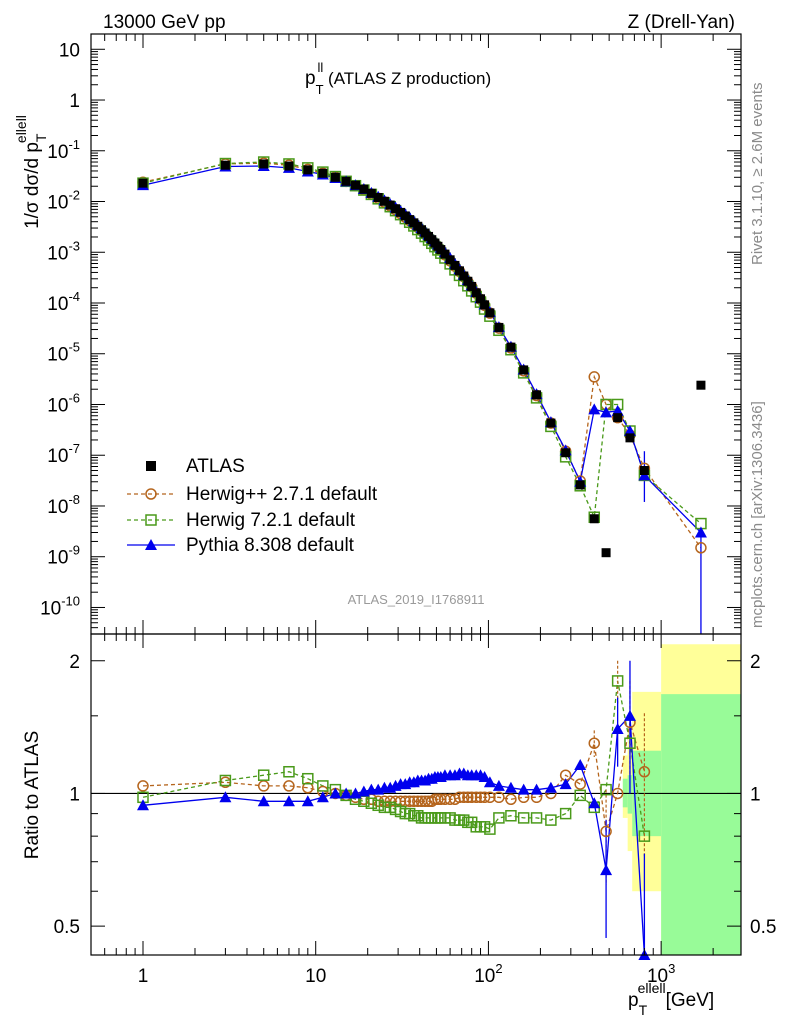 The image size is (786, 1024). Describe the element at coordinates (63, 505) in the screenshot. I see `y-tick-label: 10⁻⁸` at that location.